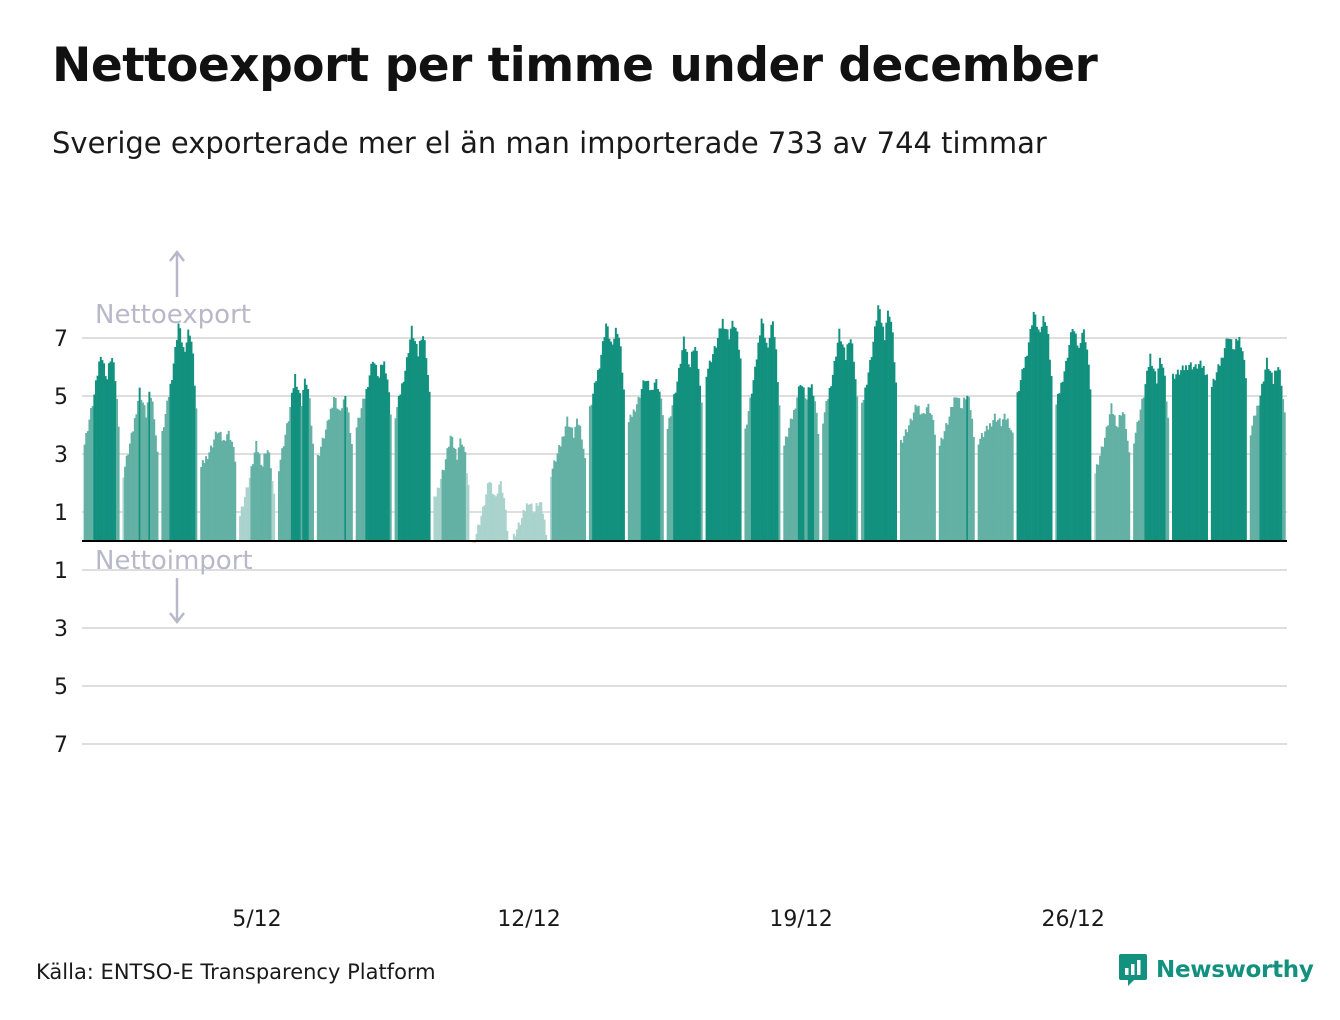 This screenshot has height=1020, width=1340. I want to click on y-axis-ticks: 7 5 3 1 1 3 5 7, so click(61, 542).